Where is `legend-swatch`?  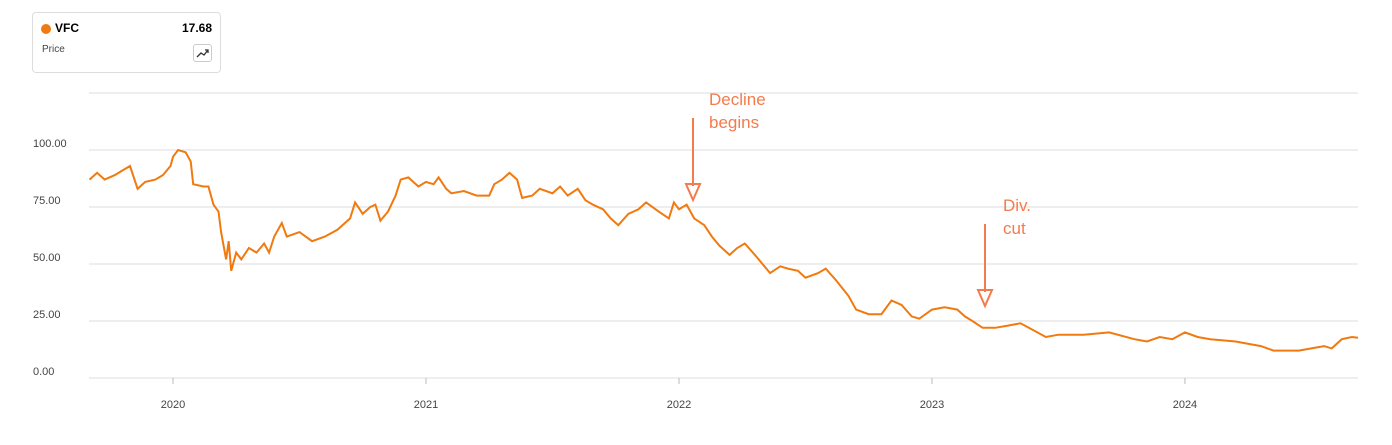 legend-swatch is located at coordinates (46, 29).